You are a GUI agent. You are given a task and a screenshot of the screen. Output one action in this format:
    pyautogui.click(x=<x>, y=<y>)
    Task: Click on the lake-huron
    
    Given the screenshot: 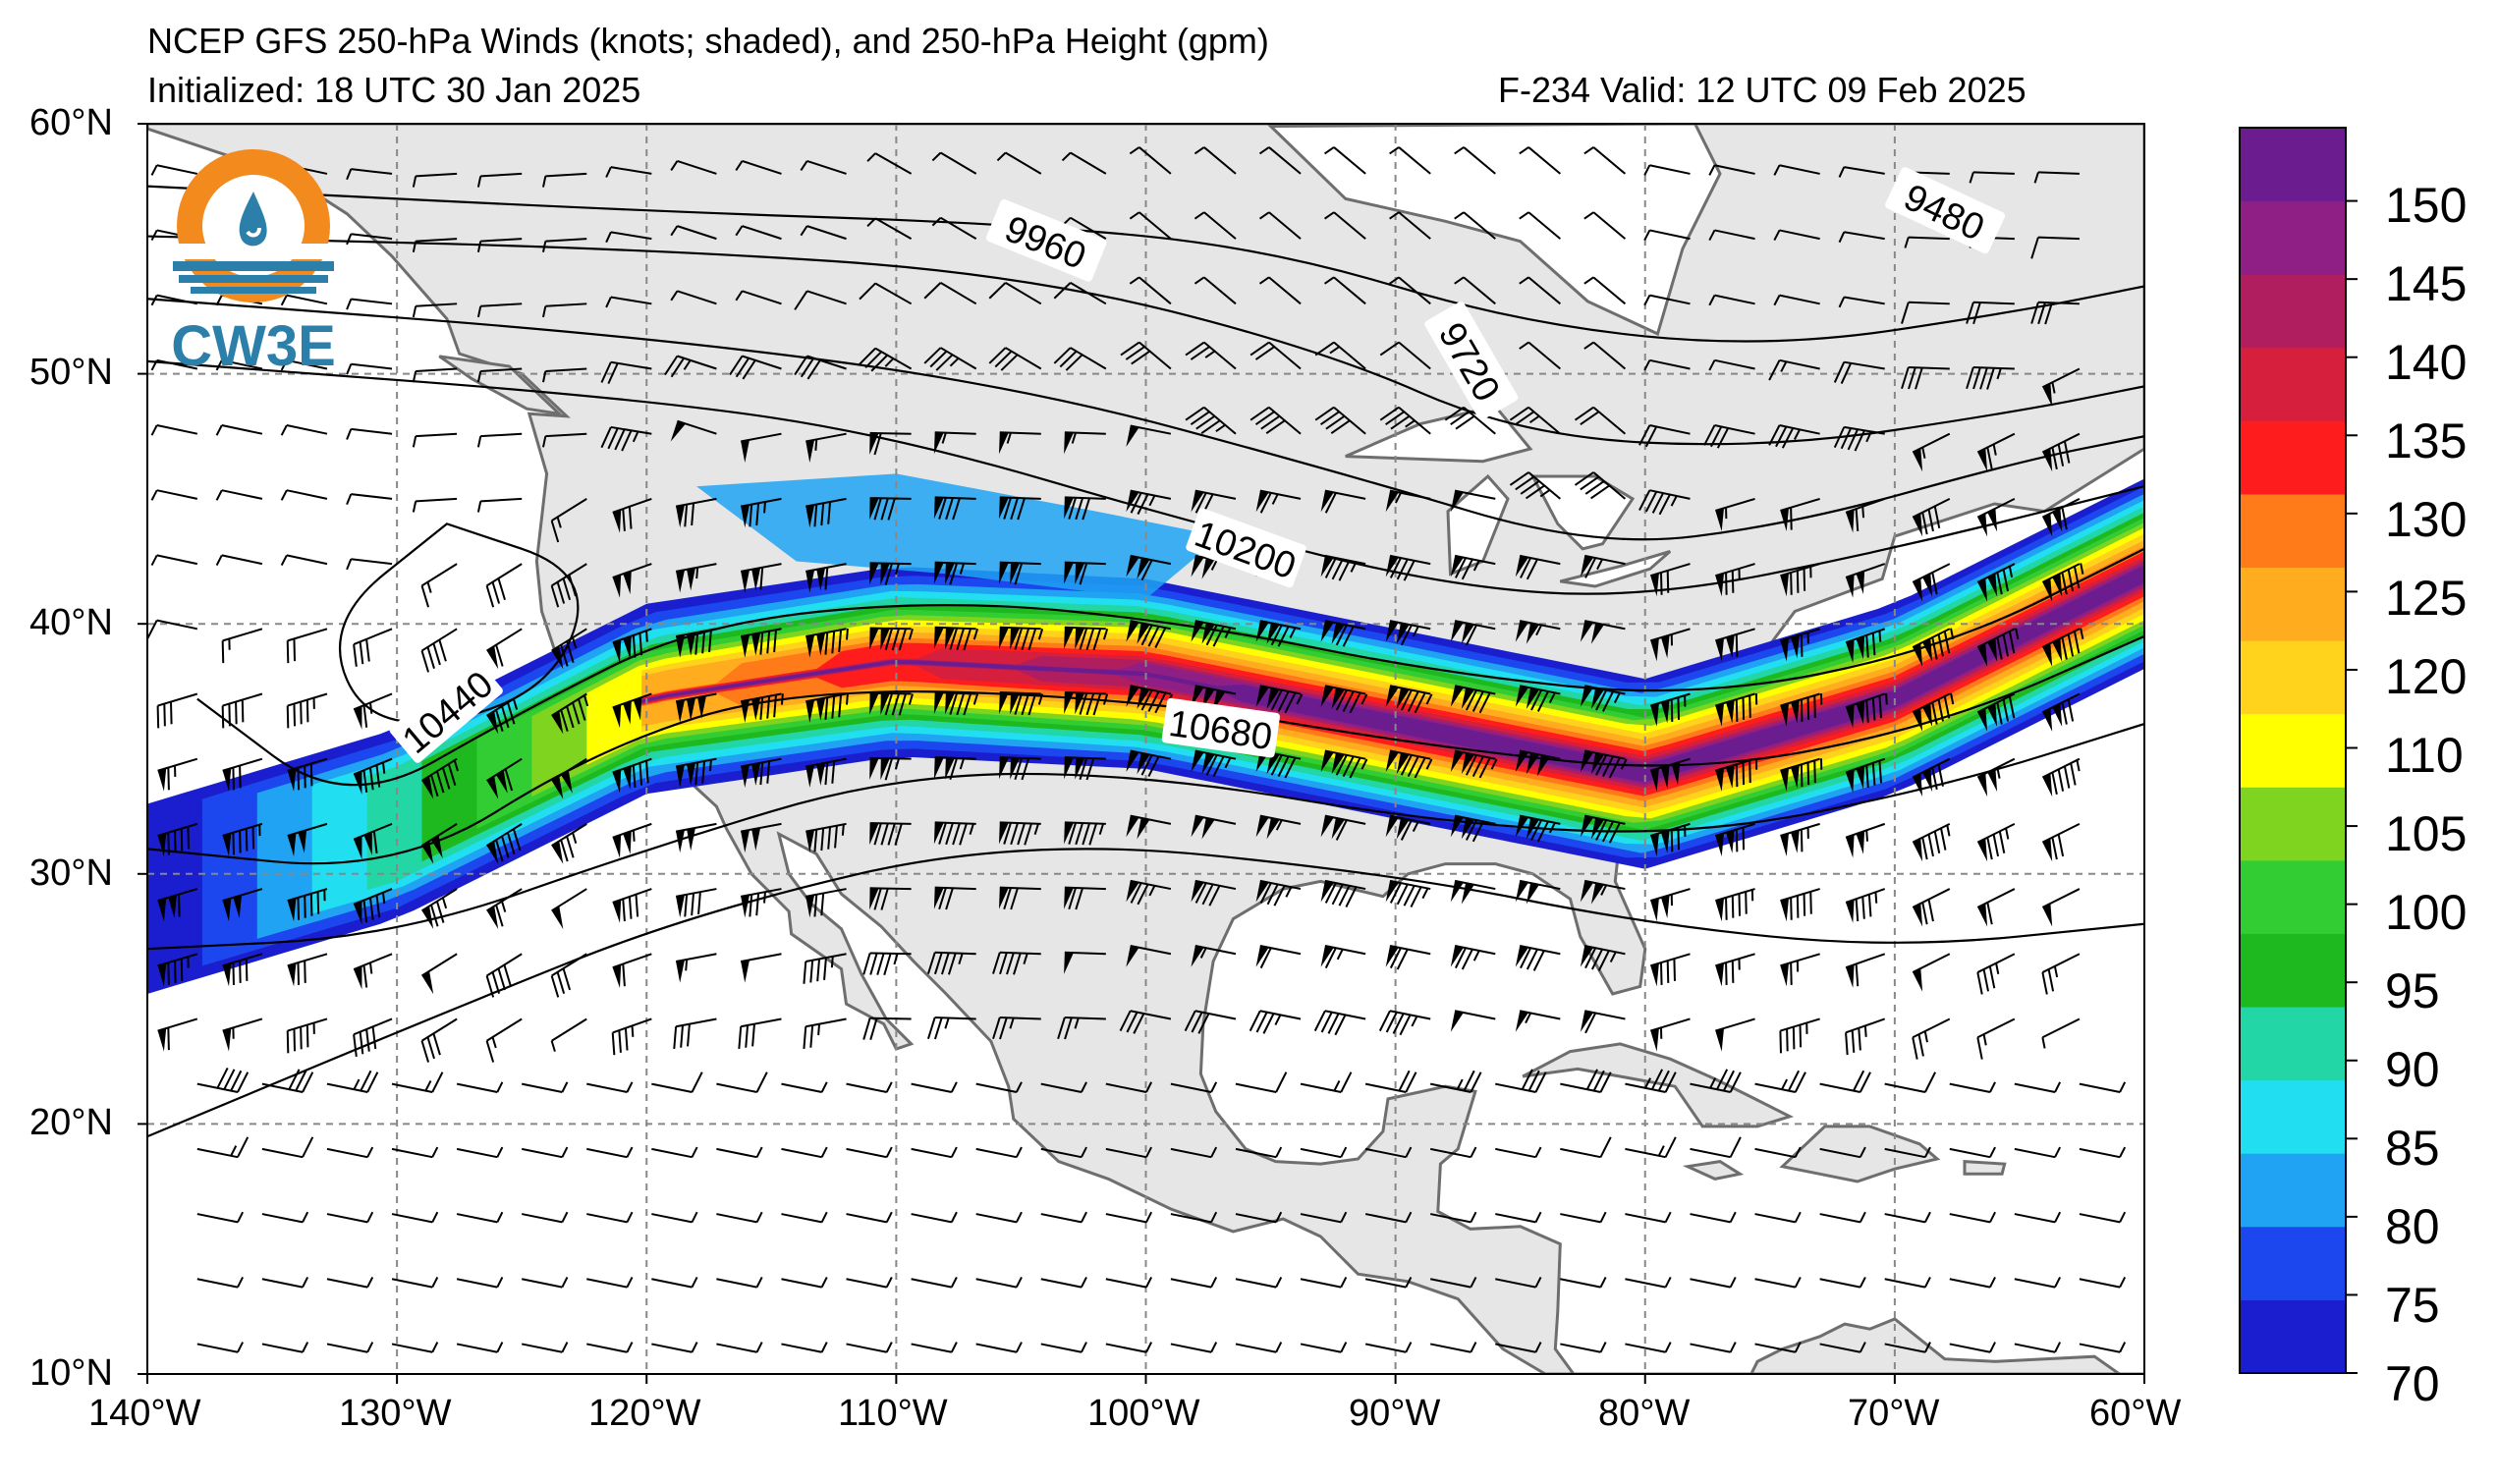 What is the action you would take?
    pyautogui.click(x=1582, y=512)
    